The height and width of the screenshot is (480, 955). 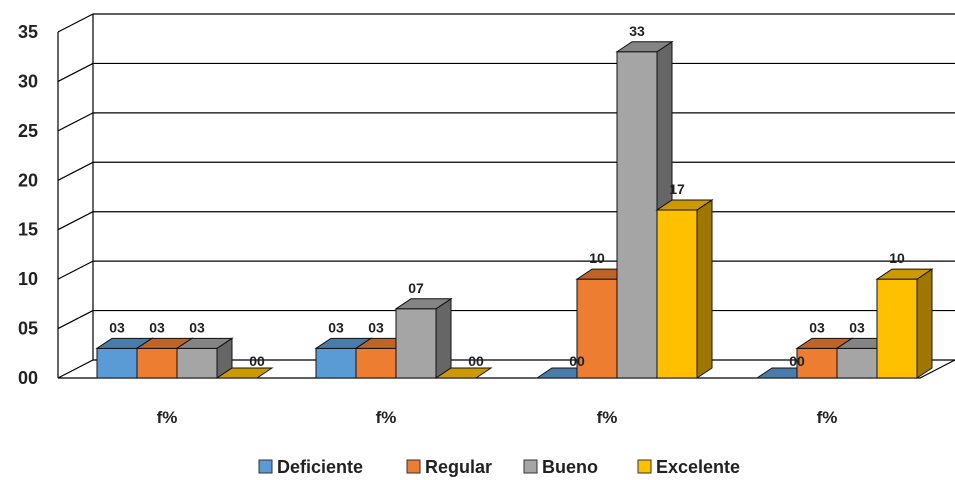 I want to click on data-label: 33, so click(x=637, y=31).